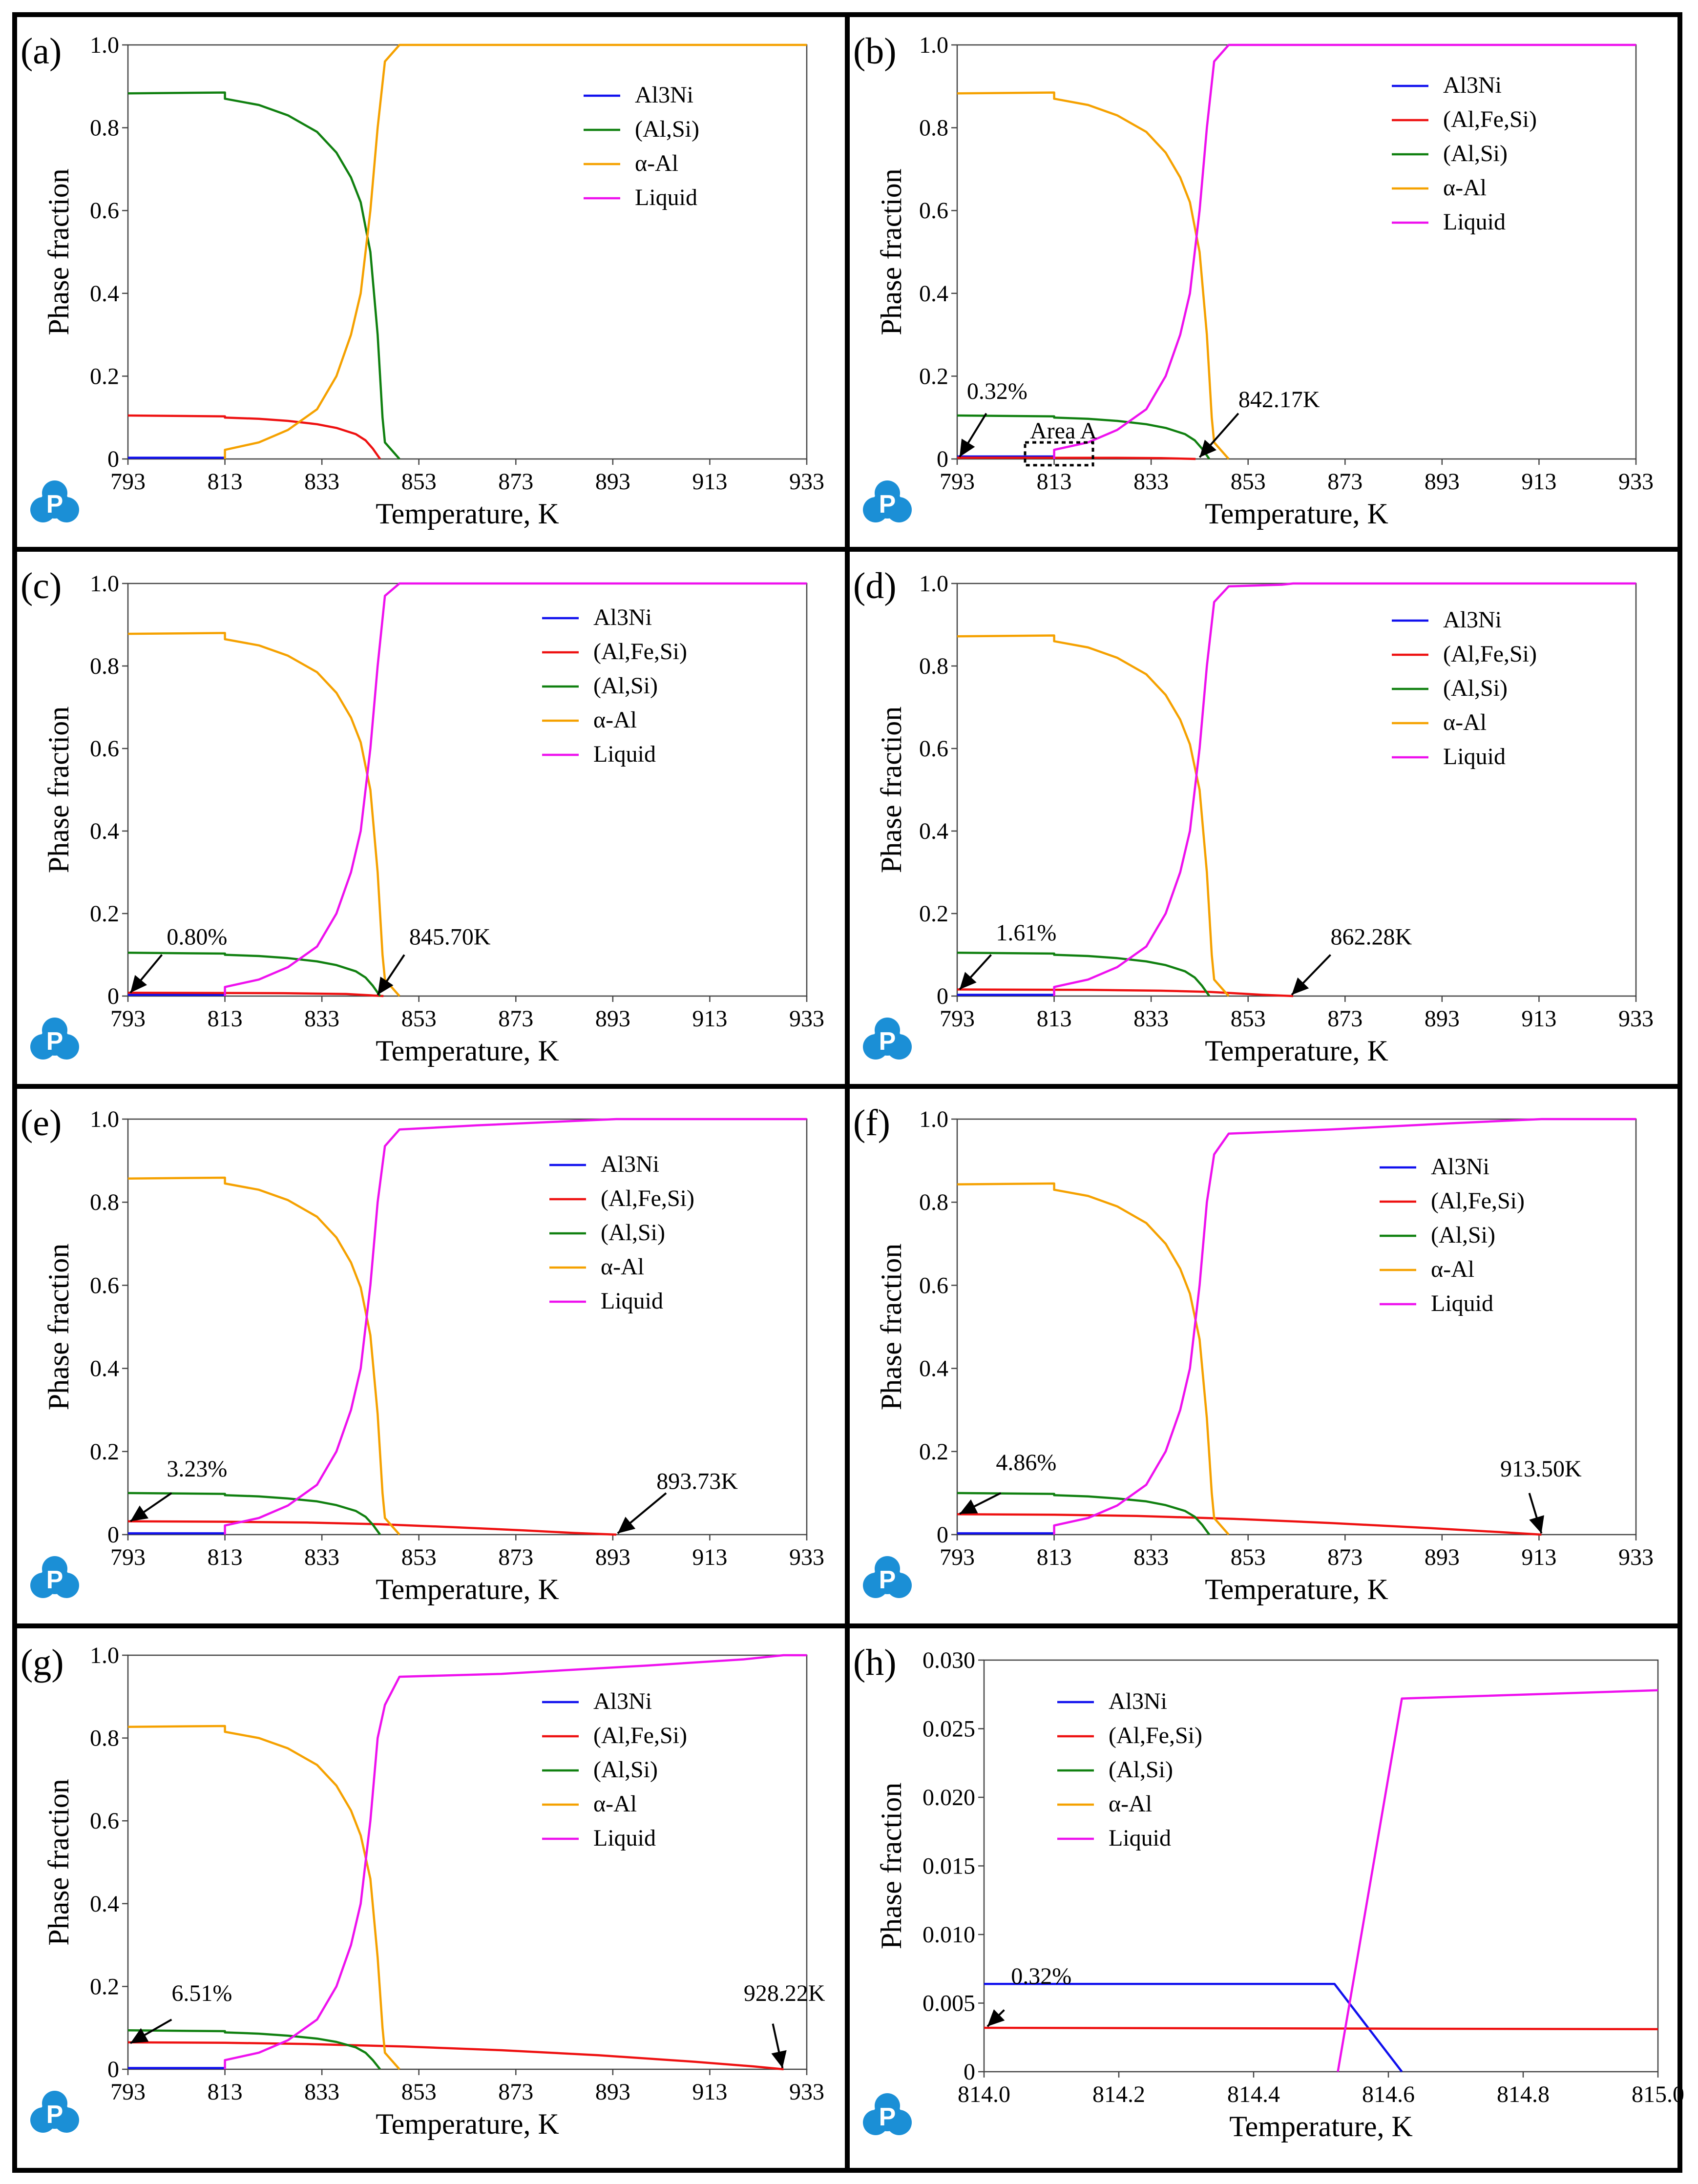 This screenshot has height=2184, width=1698. Describe the element at coordinates (875, 585) in the screenshot. I see `panel-label: (d)` at that location.